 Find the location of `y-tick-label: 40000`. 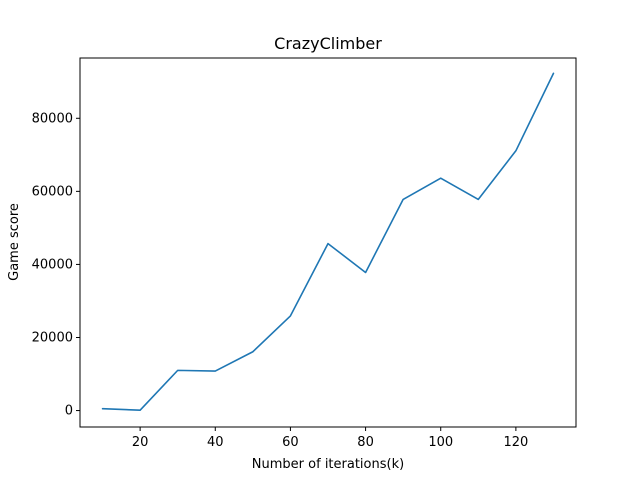

y-tick-label: 40000 is located at coordinates (52, 264).